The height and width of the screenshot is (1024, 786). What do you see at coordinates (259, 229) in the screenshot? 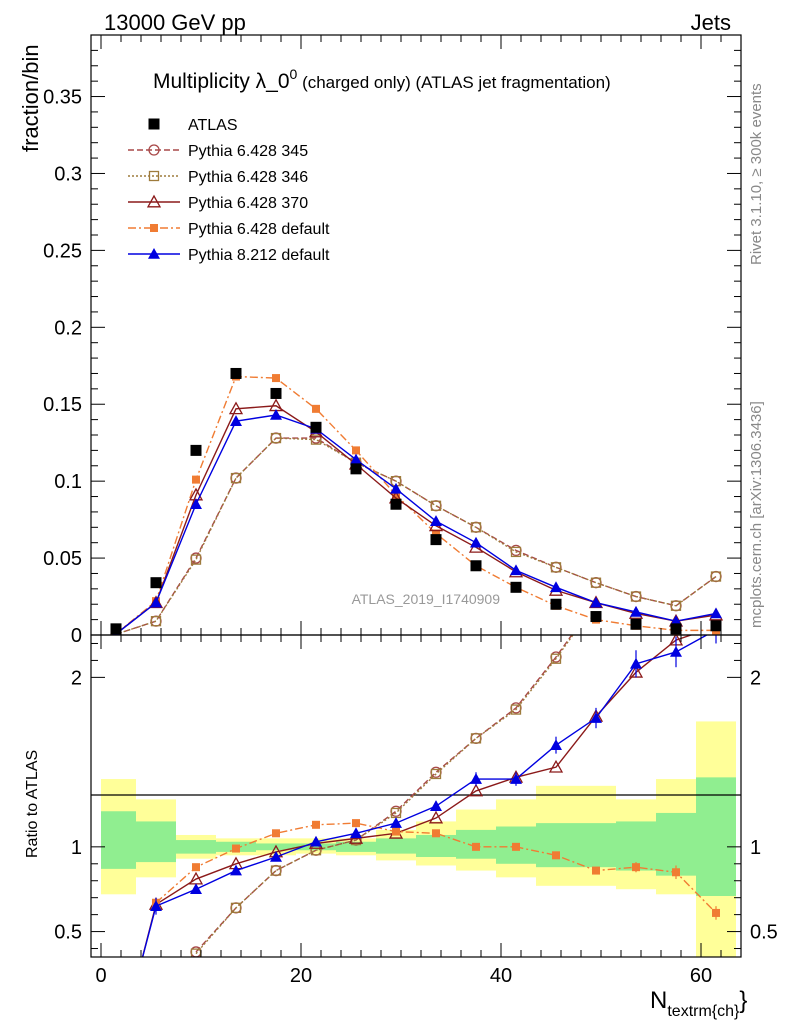
I see `legend-label: Pythia 6.428 default` at bounding box center [259, 229].